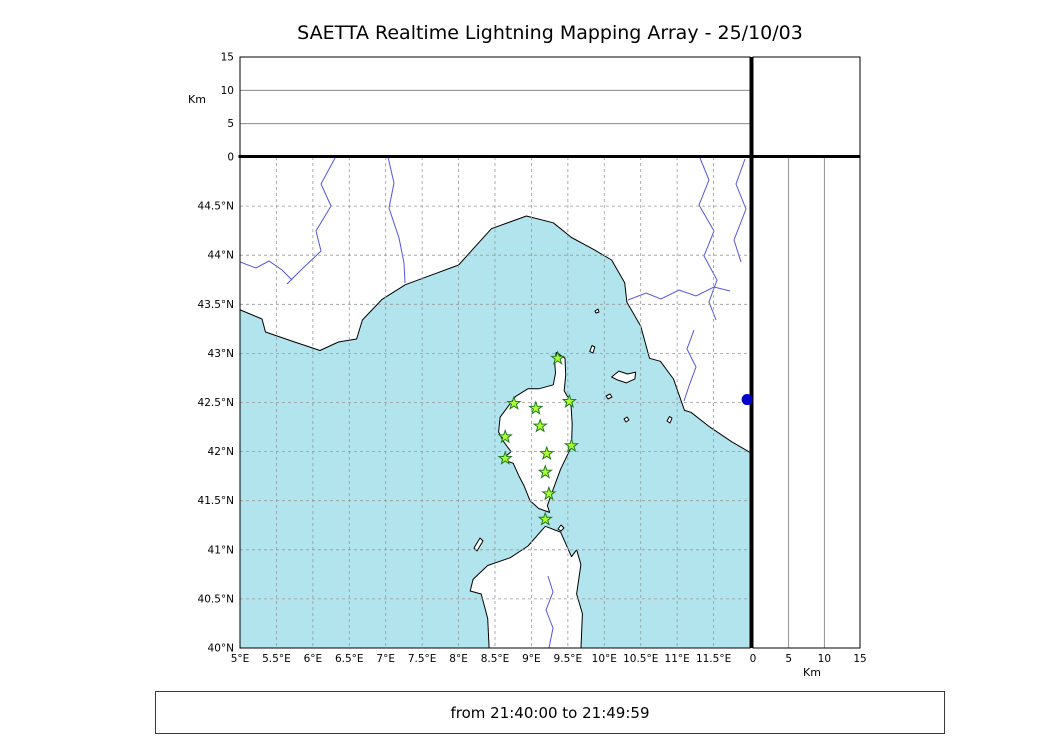 This screenshot has width=1050, height=750. What do you see at coordinates (458, 659) in the screenshot?
I see `lon-tick-label: 8°E` at bounding box center [458, 659].